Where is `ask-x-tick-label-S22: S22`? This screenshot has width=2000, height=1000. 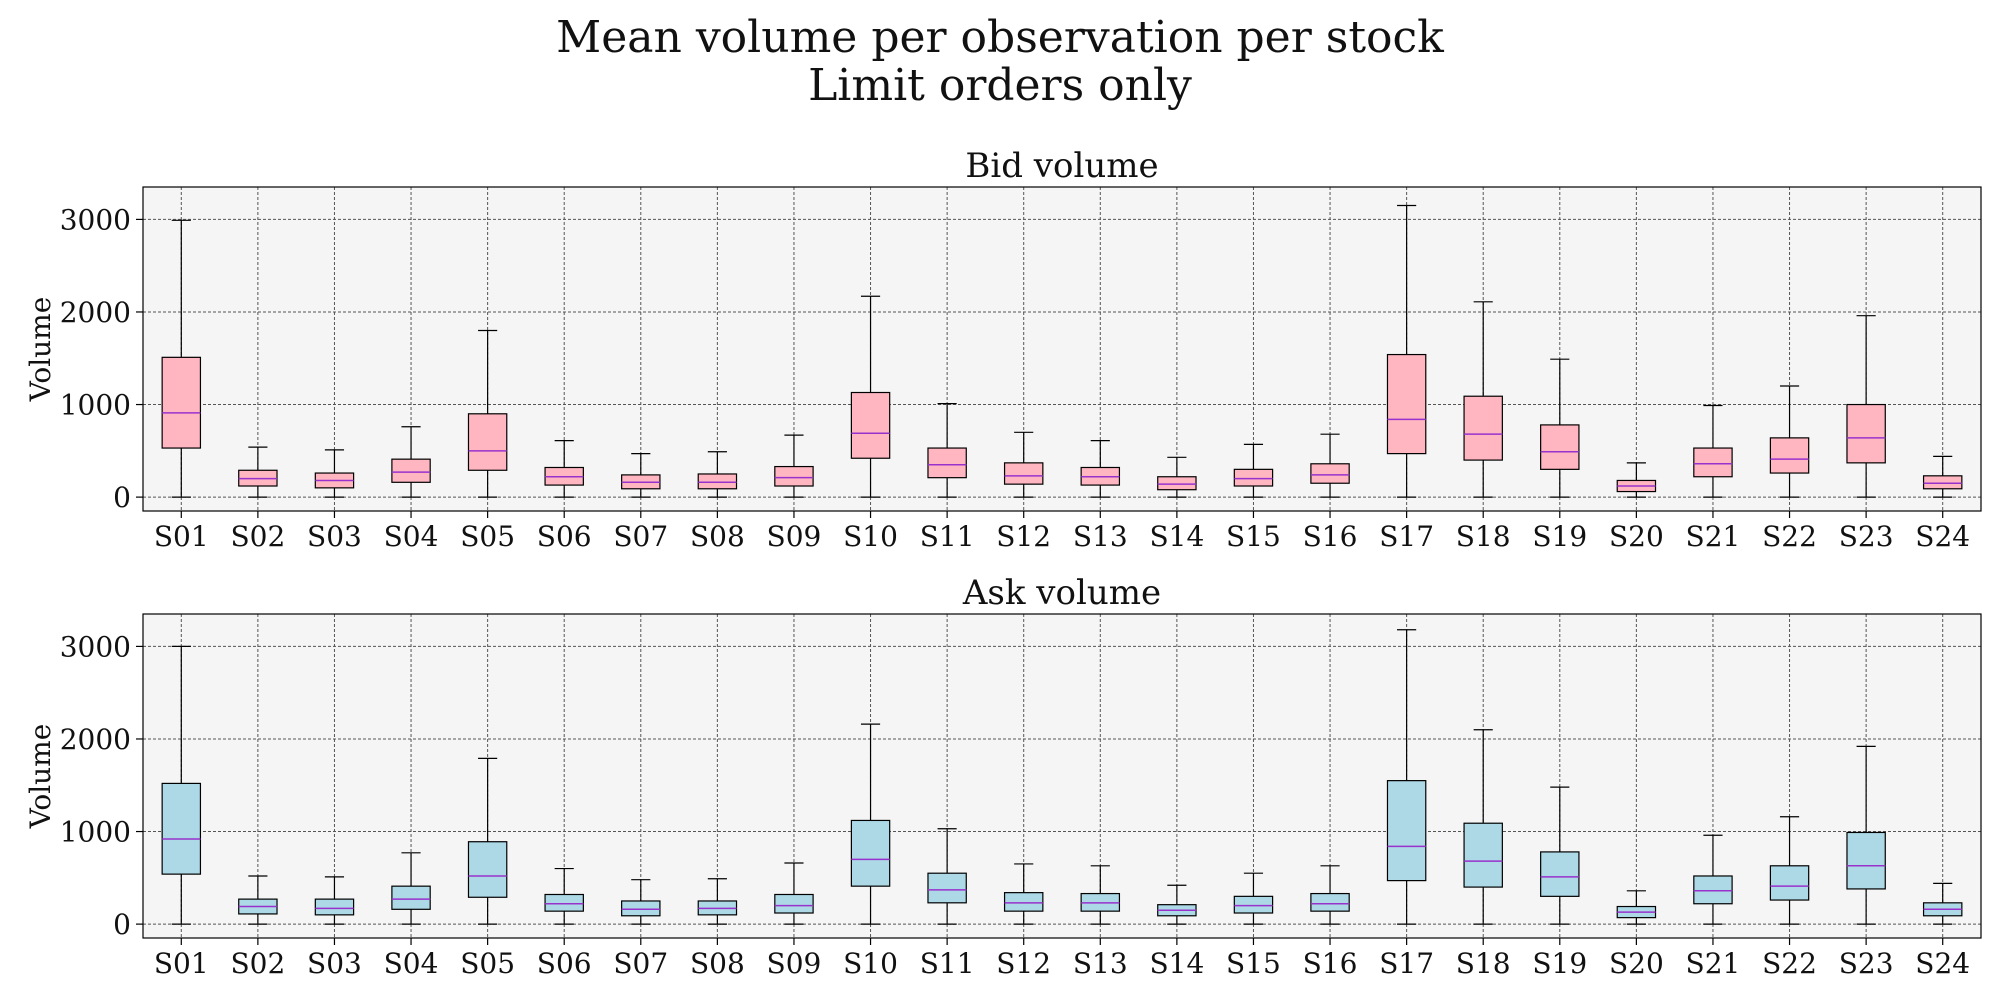 ask-x-tick-label-S22: S22 is located at coordinates (1789, 963).